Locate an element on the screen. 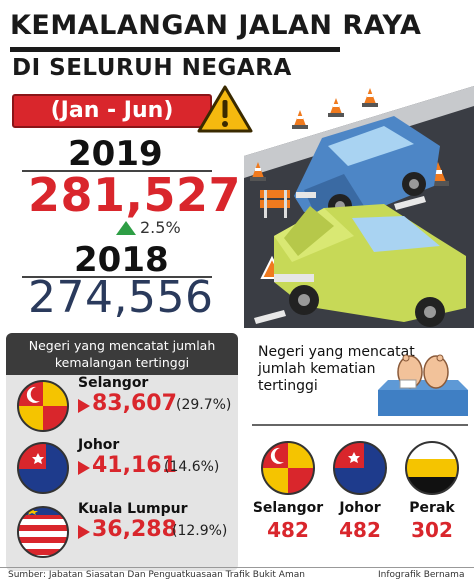 Image resolution: width=474 pixels, height=584 pixels. flag-perak-icon is located at coordinates (432, 468).